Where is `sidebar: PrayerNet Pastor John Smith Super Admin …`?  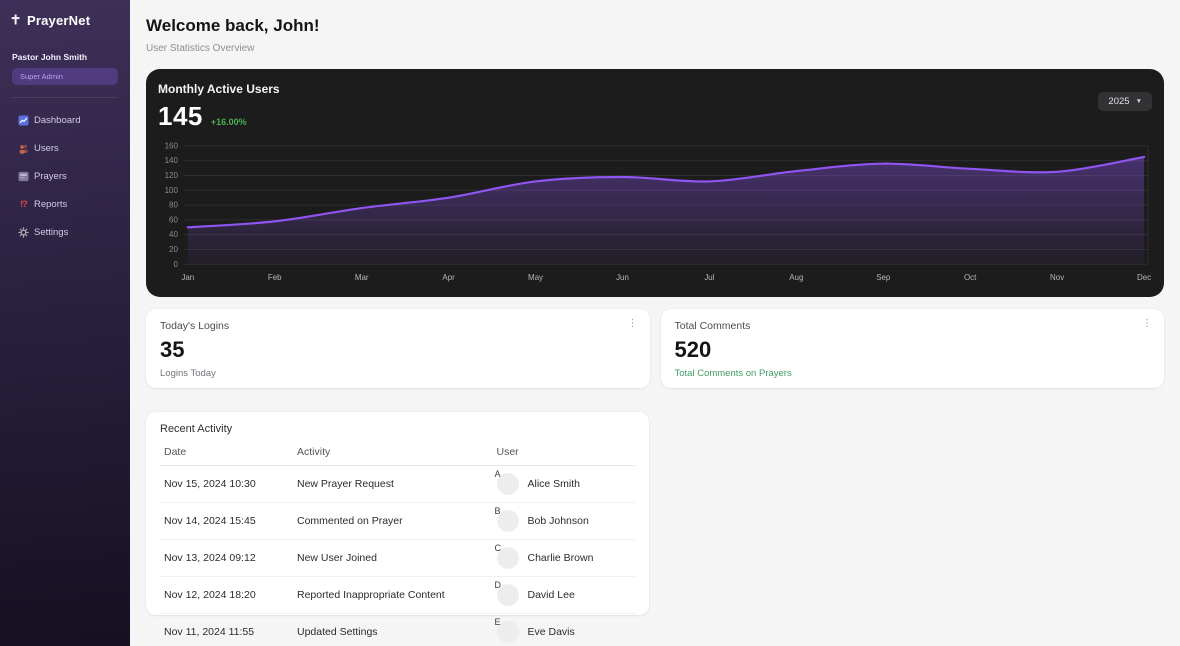
sidebar: PrayerNet Pastor John Smith Super Admin … is located at coordinates (65, 323).